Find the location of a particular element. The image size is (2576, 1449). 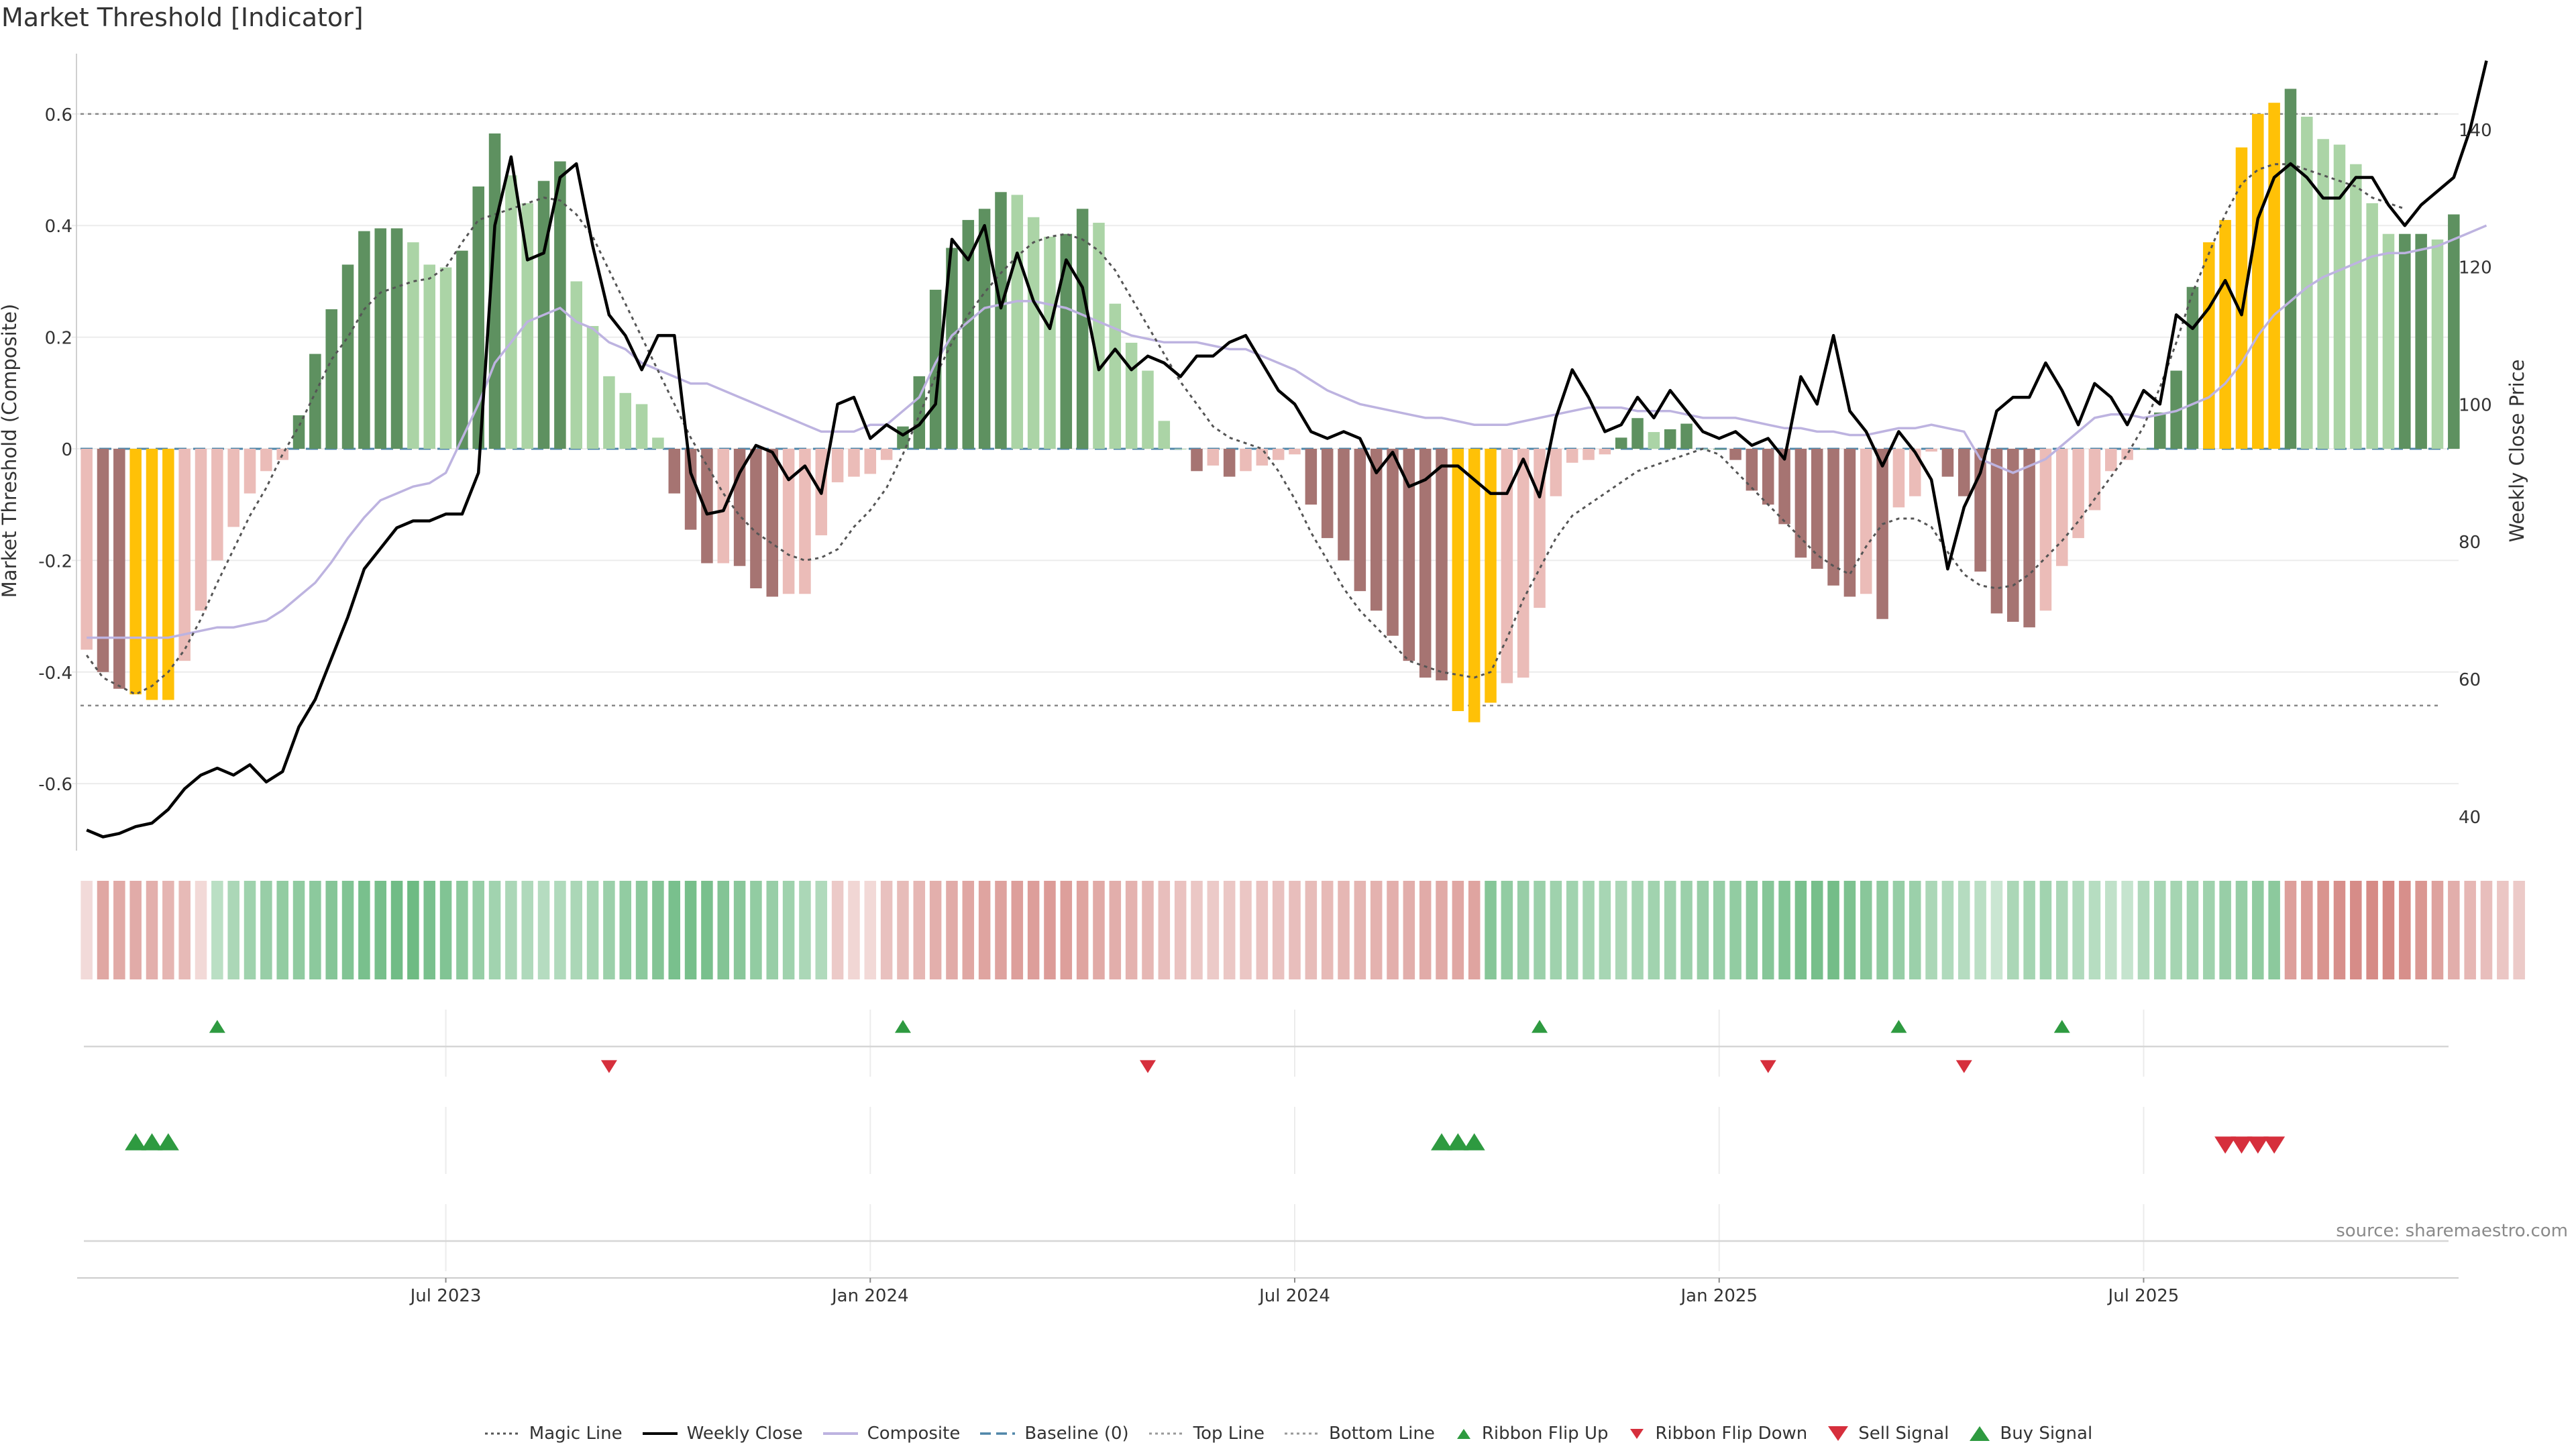

ribbon-strip is located at coordinates (1302, 930).